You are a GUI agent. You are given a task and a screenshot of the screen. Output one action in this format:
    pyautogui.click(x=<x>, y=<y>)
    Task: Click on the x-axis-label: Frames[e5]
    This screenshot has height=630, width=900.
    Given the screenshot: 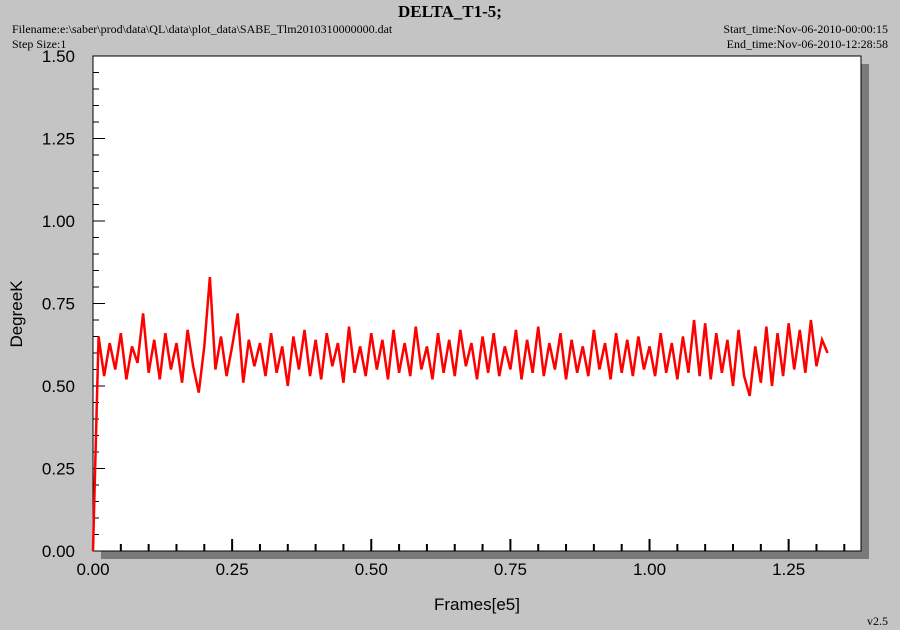 What is the action you would take?
    pyautogui.click(x=477, y=604)
    